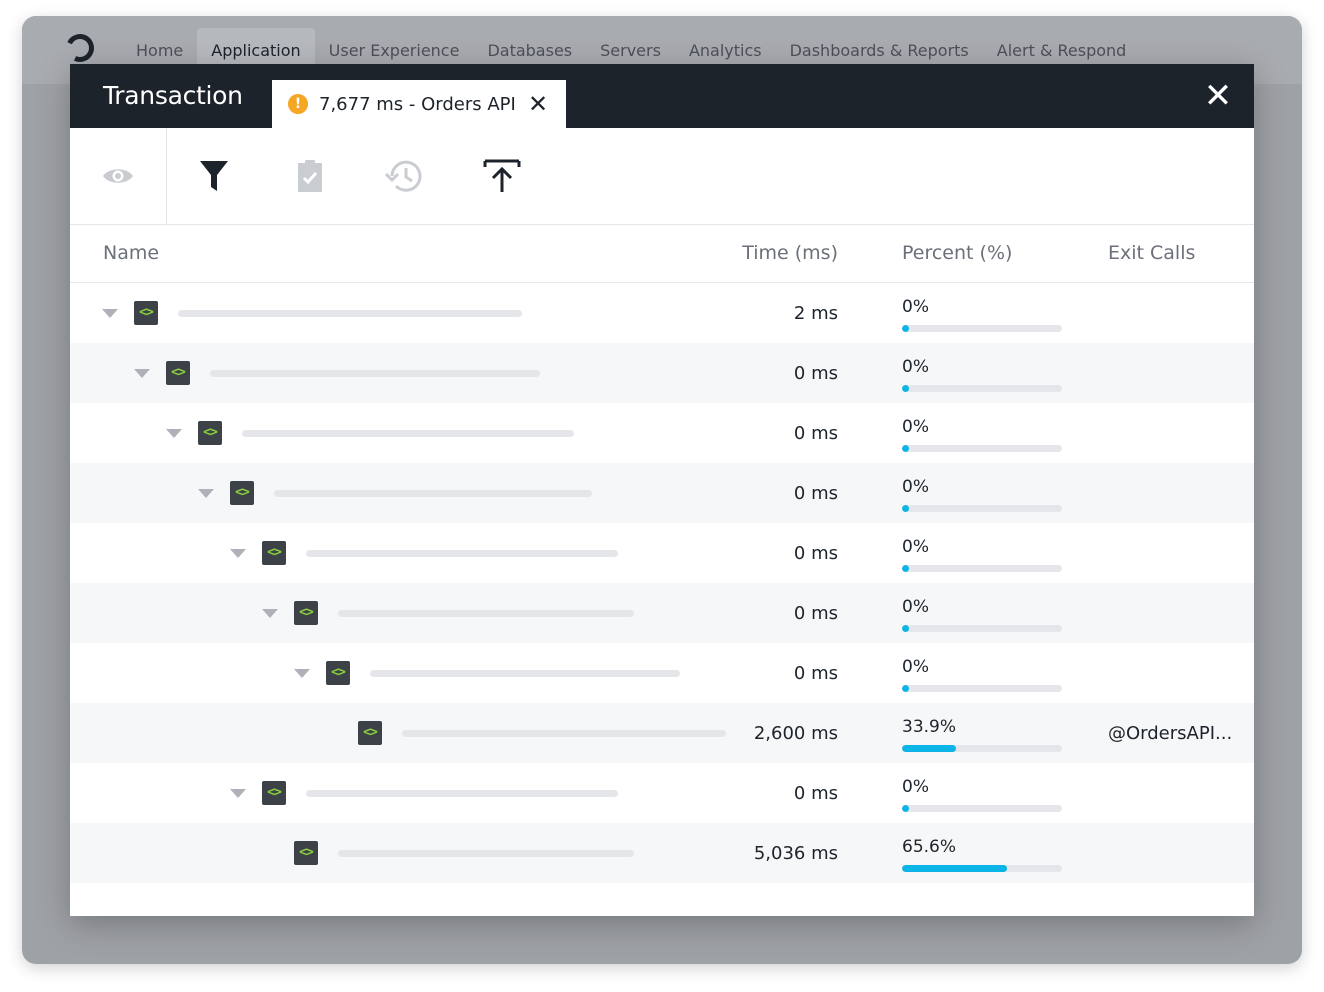 This screenshot has height=992, width=1324. What do you see at coordinates (790, 253) in the screenshot?
I see `column-time: Time (ms)` at bounding box center [790, 253].